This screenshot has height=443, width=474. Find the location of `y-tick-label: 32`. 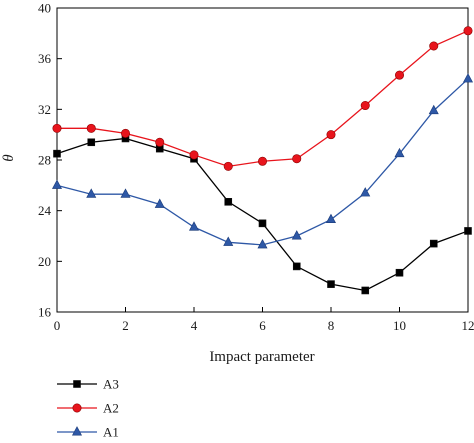

y-tick-label: 32 is located at coordinates (44, 109).